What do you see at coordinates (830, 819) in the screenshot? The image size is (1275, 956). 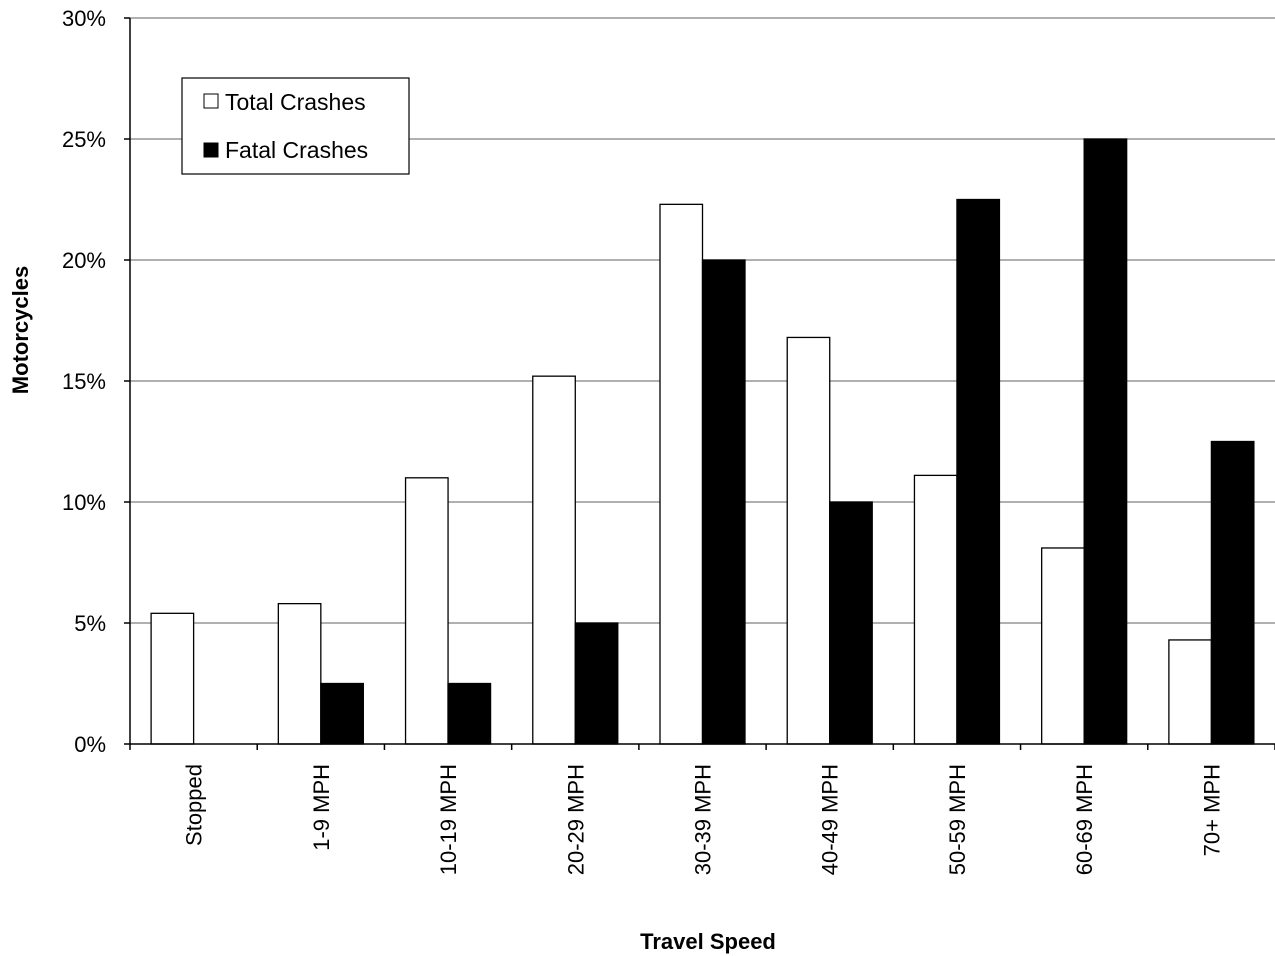 I see `x-tick-label: 40-49 MPH` at bounding box center [830, 819].